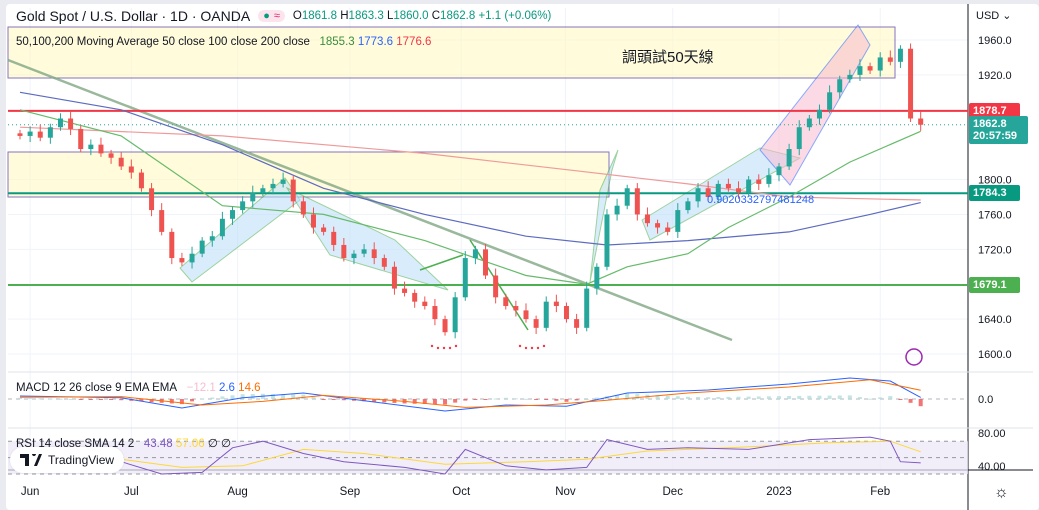 The height and width of the screenshot is (510, 1039). I want to click on gear-icon: ☼, so click(1001, 492).